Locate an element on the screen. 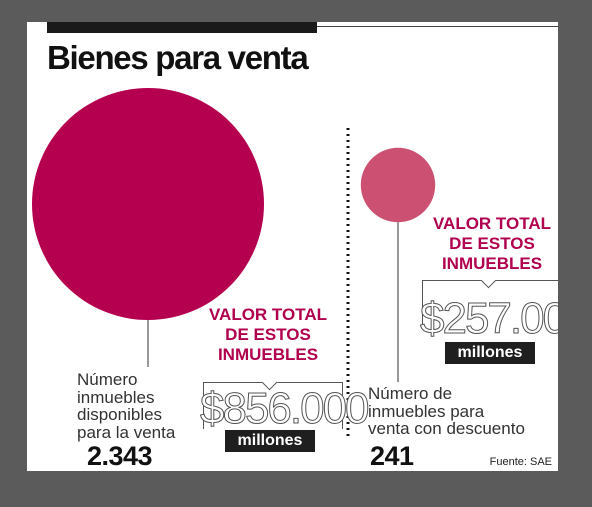 The width and height of the screenshot is (592, 507). right-count-value: 241 is located at coordinates (392, 456).